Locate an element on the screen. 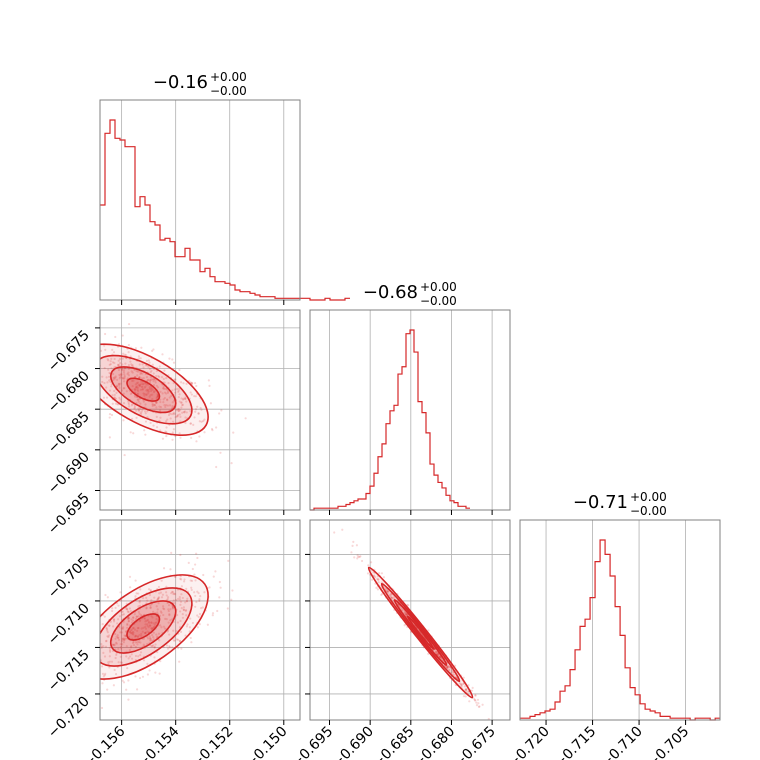 This screenshot has height=760, width=760. title-minus-error: −0.00 is located at coordinates (438, 301).